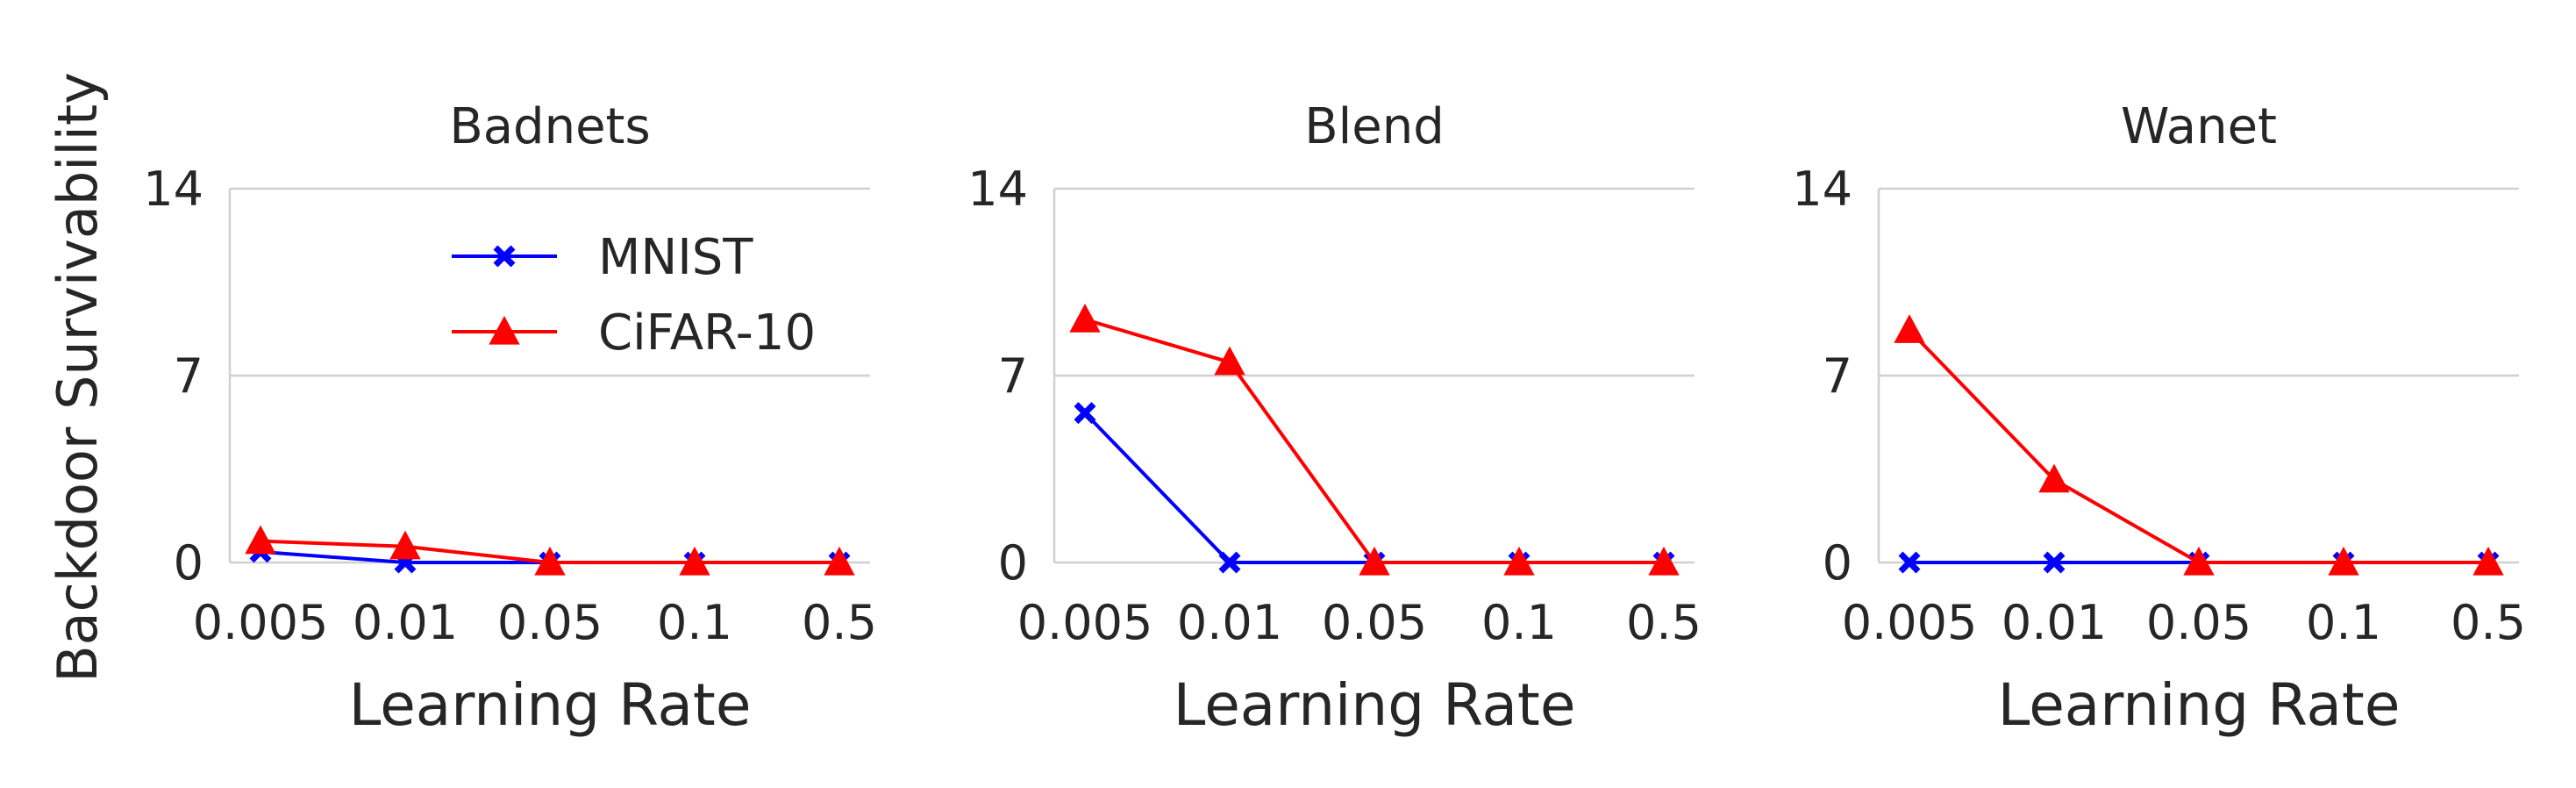 The image size is (2576, 788). What do you see at coordinates (676, 257) in the screenshot?
I see `legend-label: MNIST` at bounding box center [676, 257].